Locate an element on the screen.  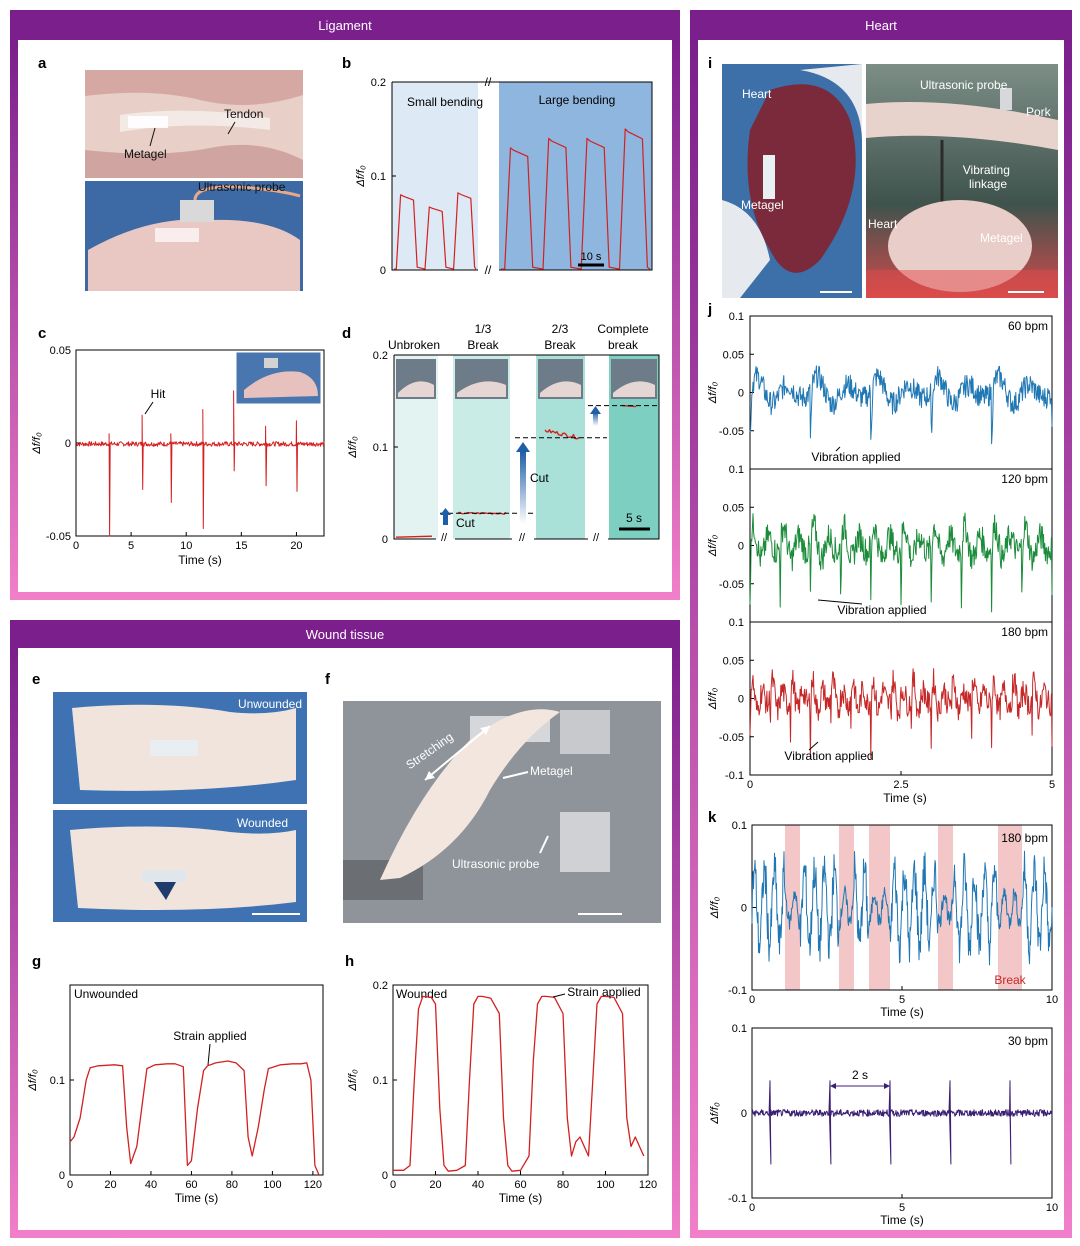
chart-j-ytick-label-2-0: -0.1 is located at coordinates (734, 776).